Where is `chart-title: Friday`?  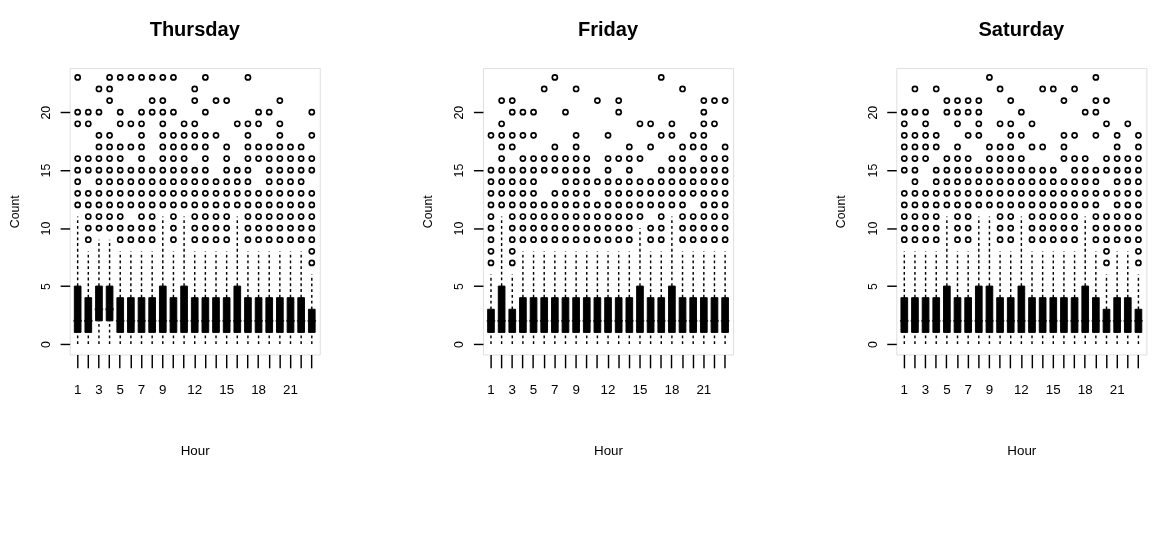
chart-title: Friday is located at coordinates (608, 28).